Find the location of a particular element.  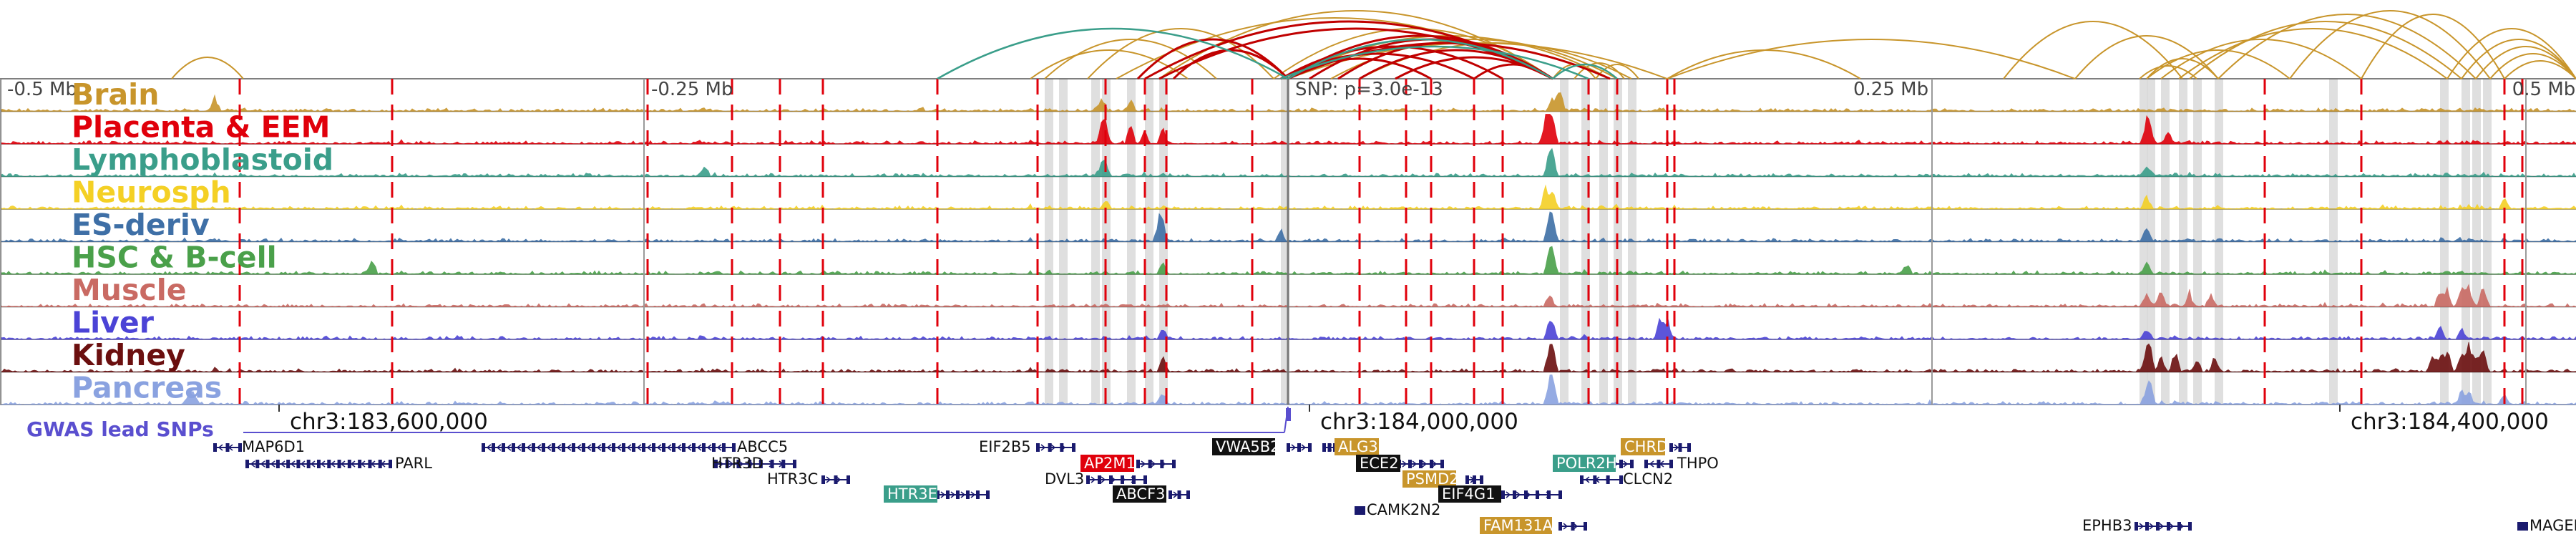

gene-psmd2: PSMD2 is located at coordinates (1442, 479).